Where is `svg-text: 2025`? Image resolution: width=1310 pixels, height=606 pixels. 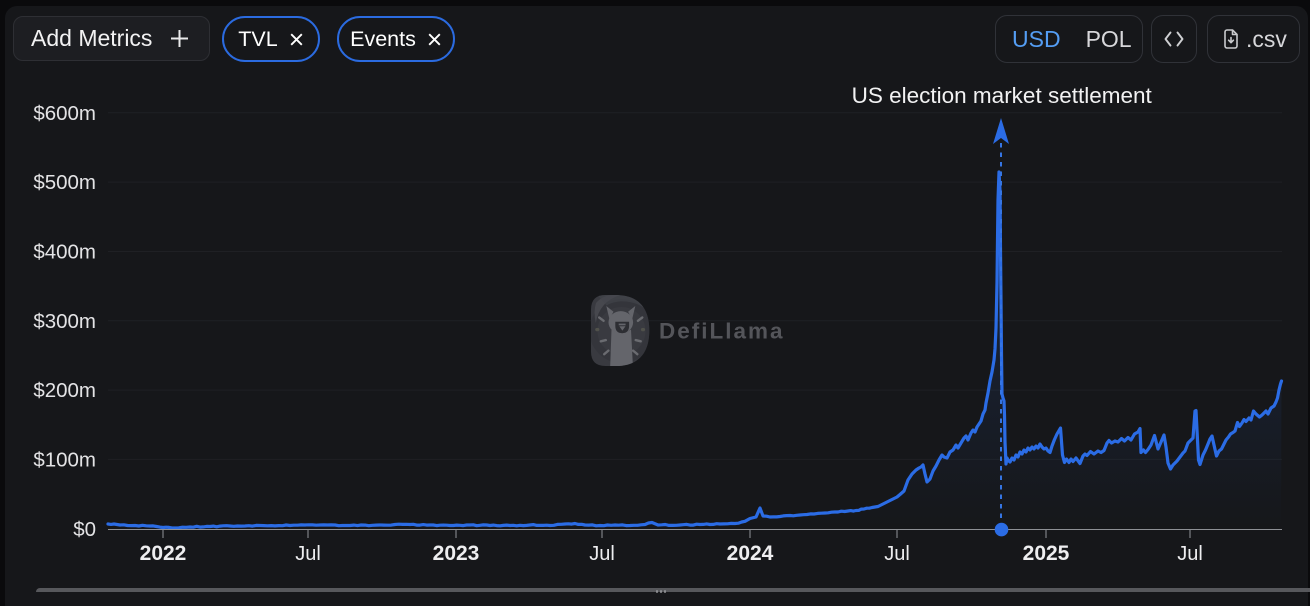
svg-text: 2025 is located at coordinates (1046, 553).